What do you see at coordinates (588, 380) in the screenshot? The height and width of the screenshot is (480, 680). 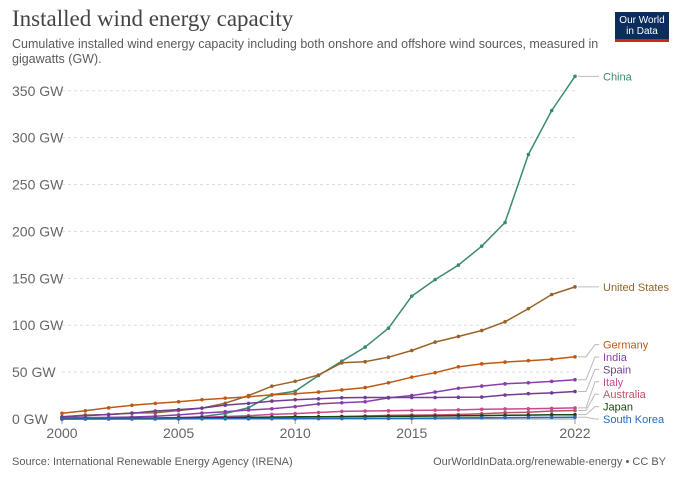 I see `label-connector-spain` at bounding box center [588, 380].